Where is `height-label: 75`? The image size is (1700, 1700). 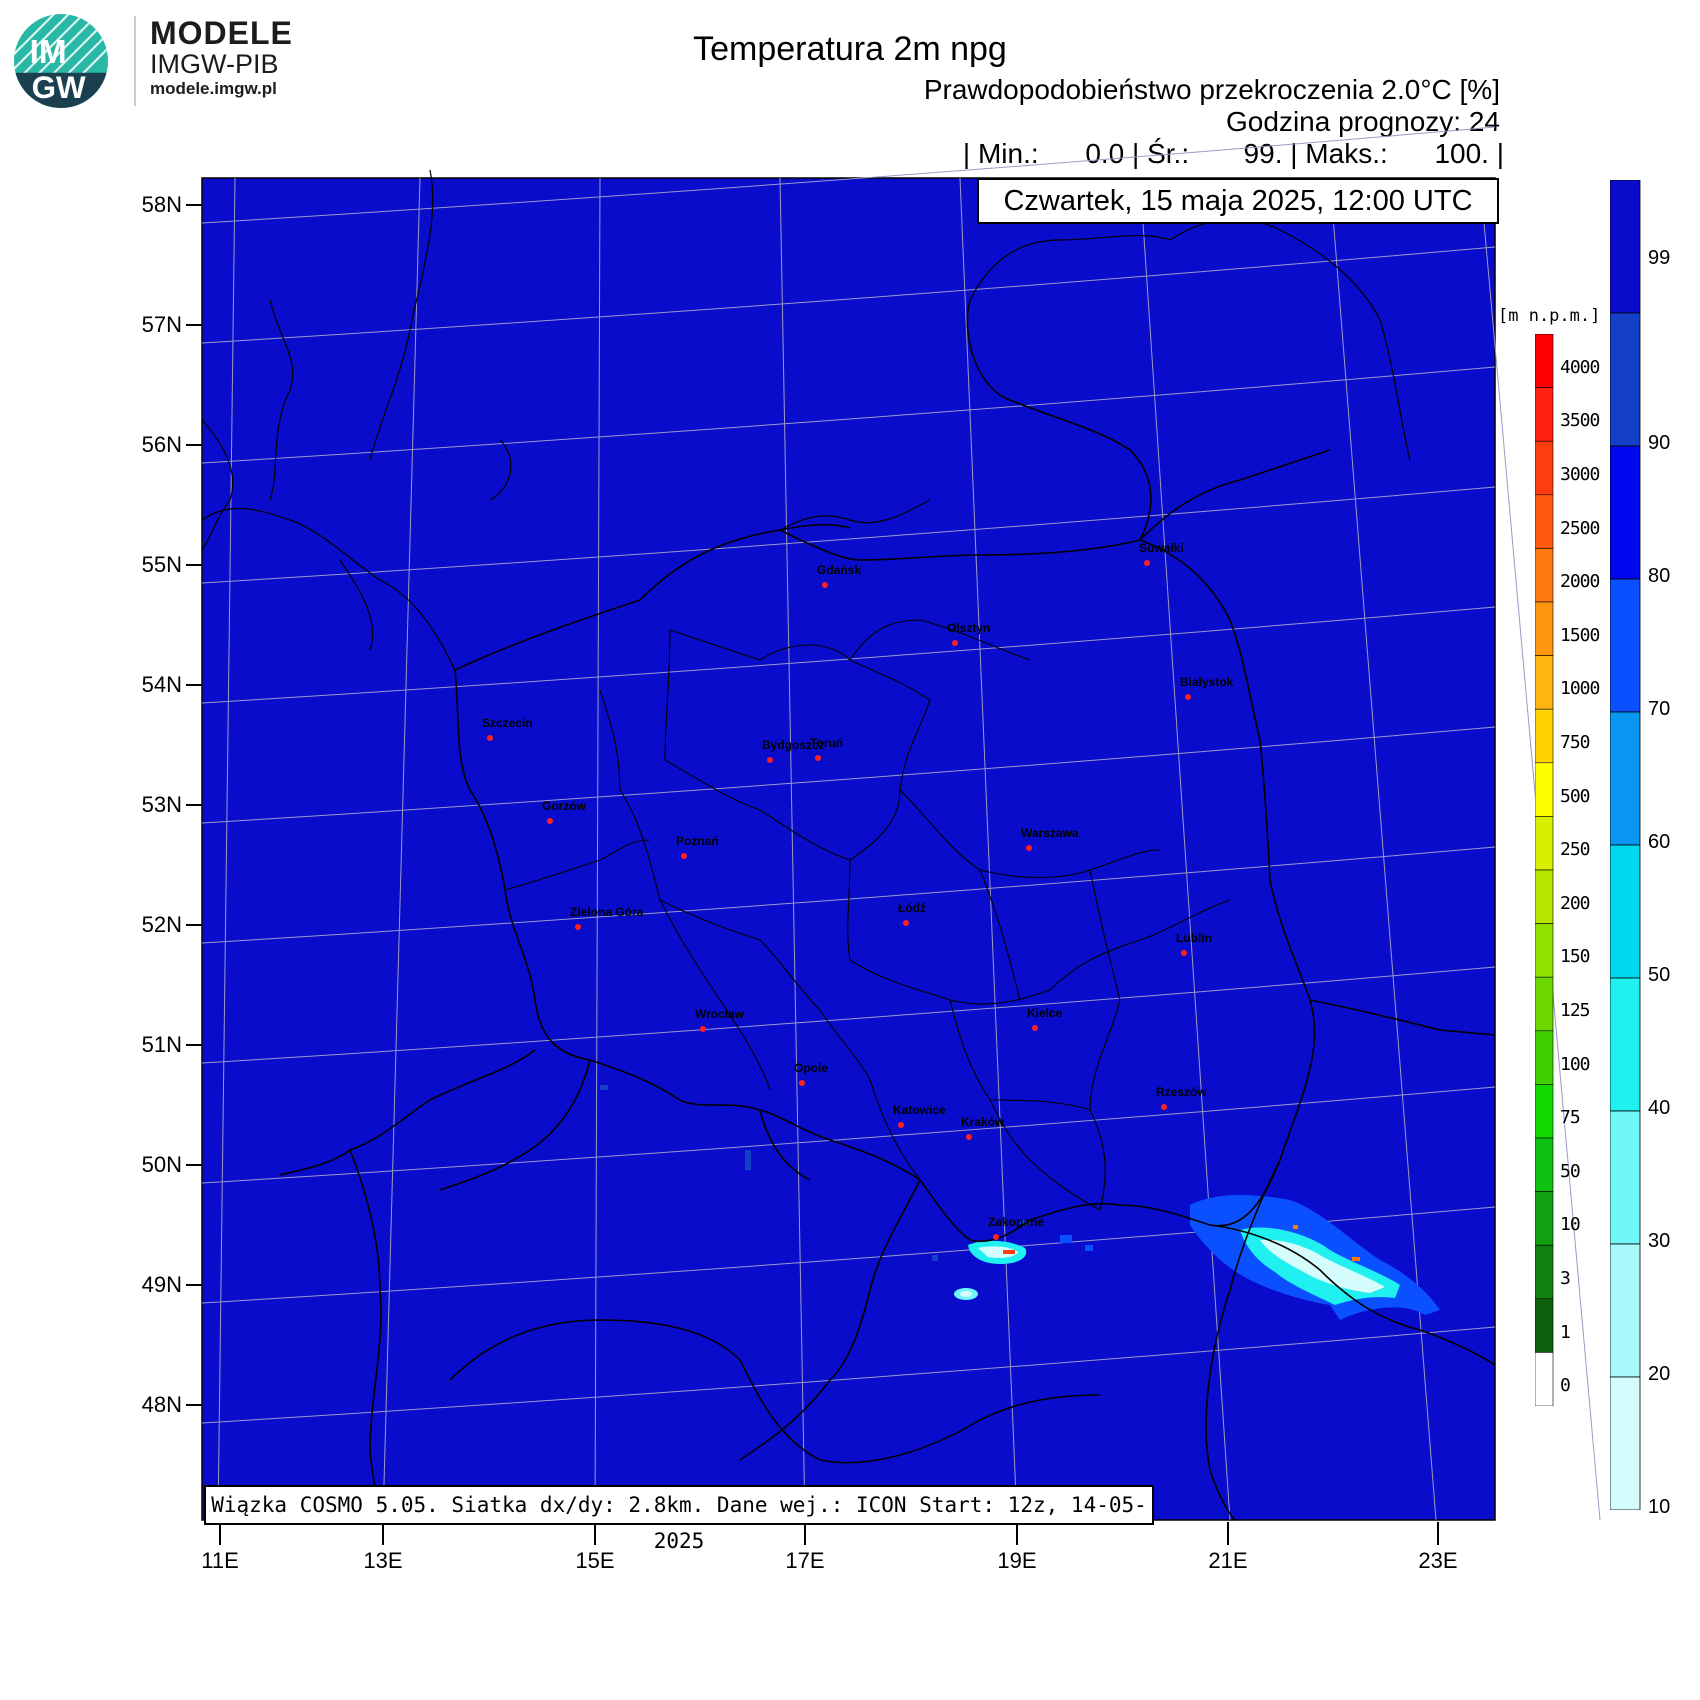 height-label: 75 is located at coordinates (1570, 1118).